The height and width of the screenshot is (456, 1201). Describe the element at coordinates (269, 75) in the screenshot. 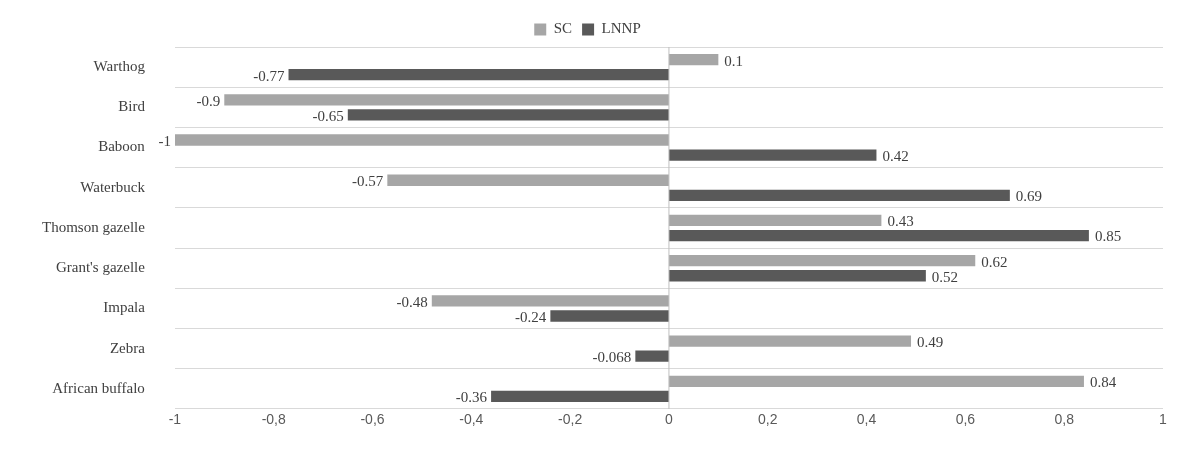

I see `data-label: -0.77` at that location.